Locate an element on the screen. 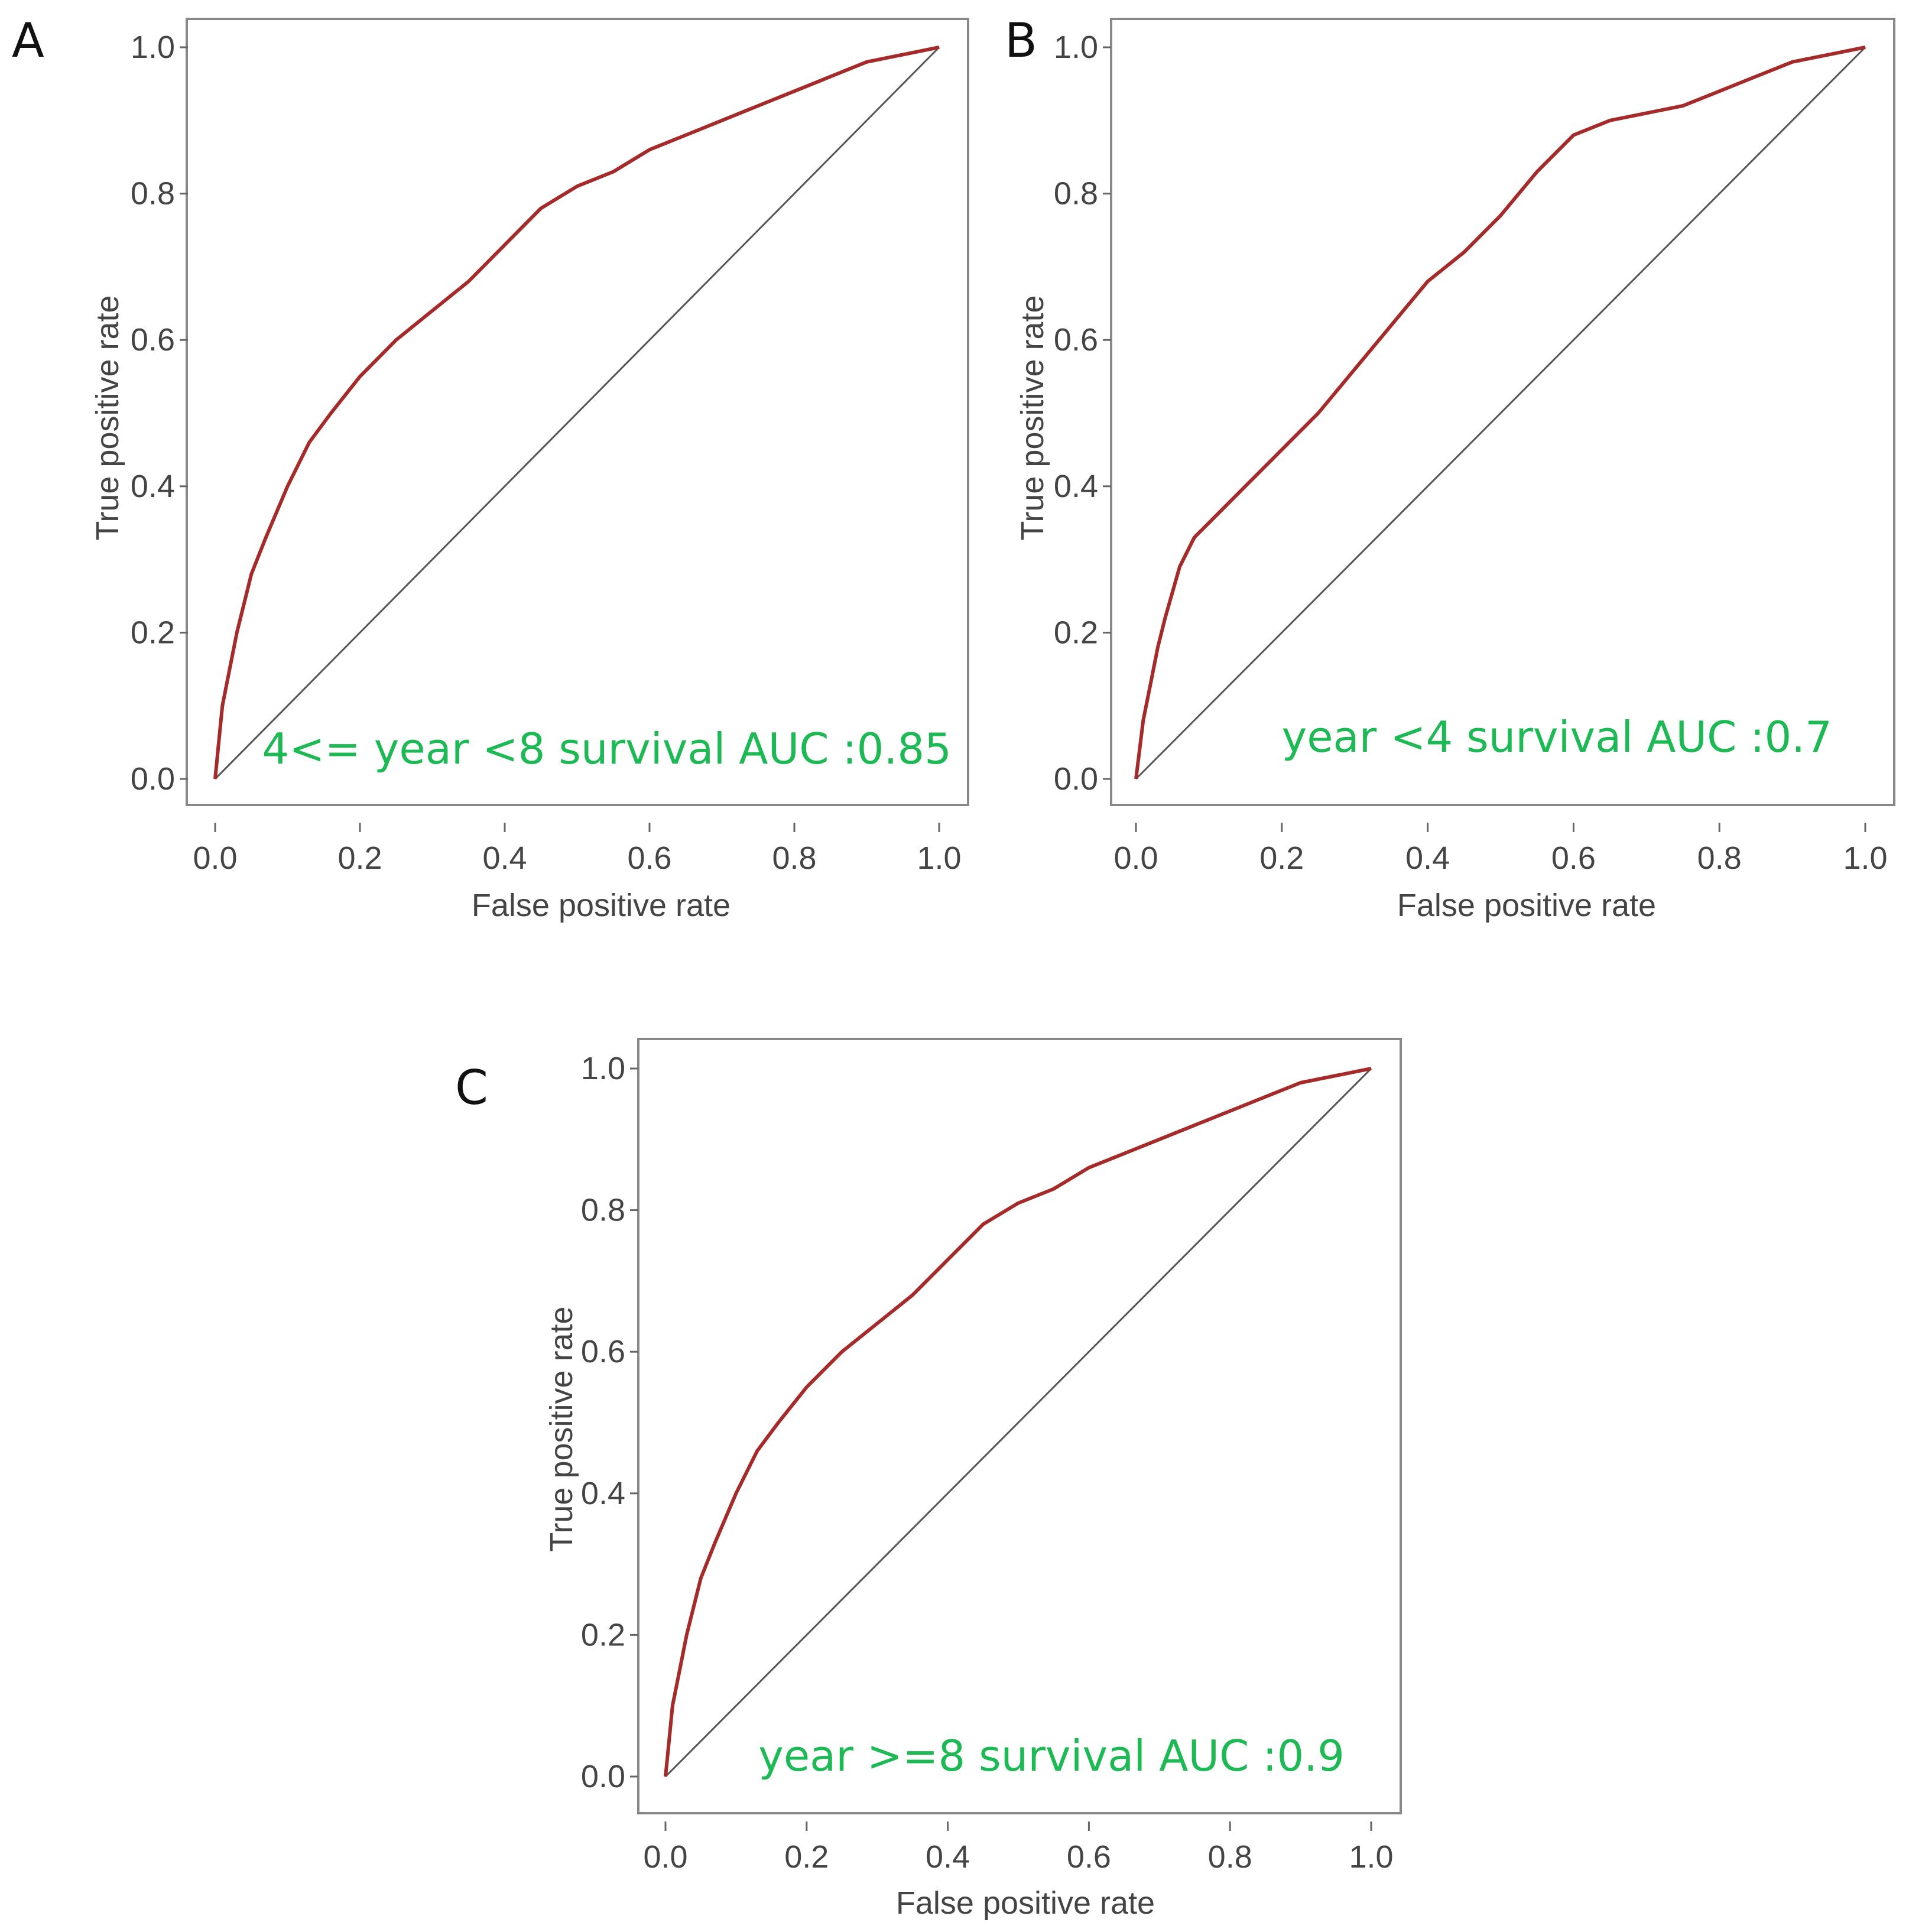  auc-annotation: 4<= year <8 survival AUC :0.85 is located at coordinates (607, 749).